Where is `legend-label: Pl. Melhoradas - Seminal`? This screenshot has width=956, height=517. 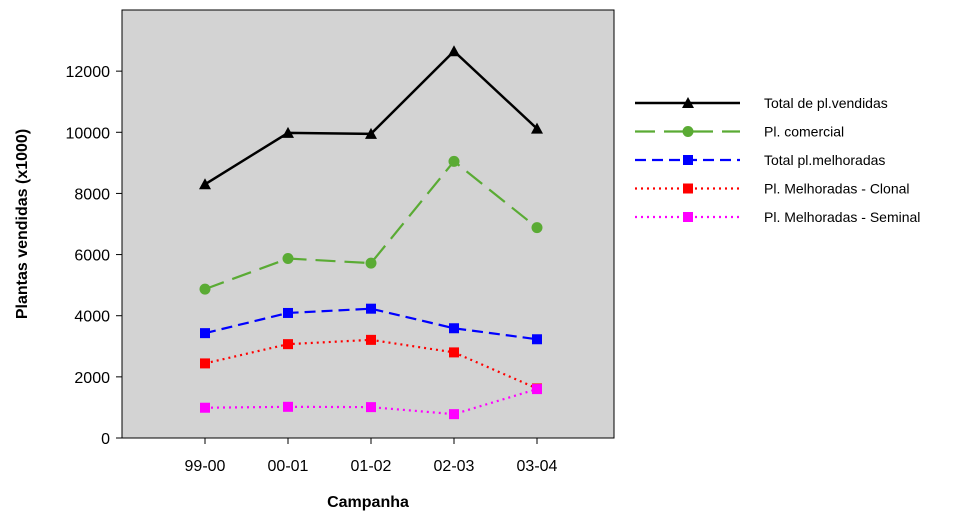 legend-label: Pl. Melhoradas - Seminal is located at coordinates (842, 217).